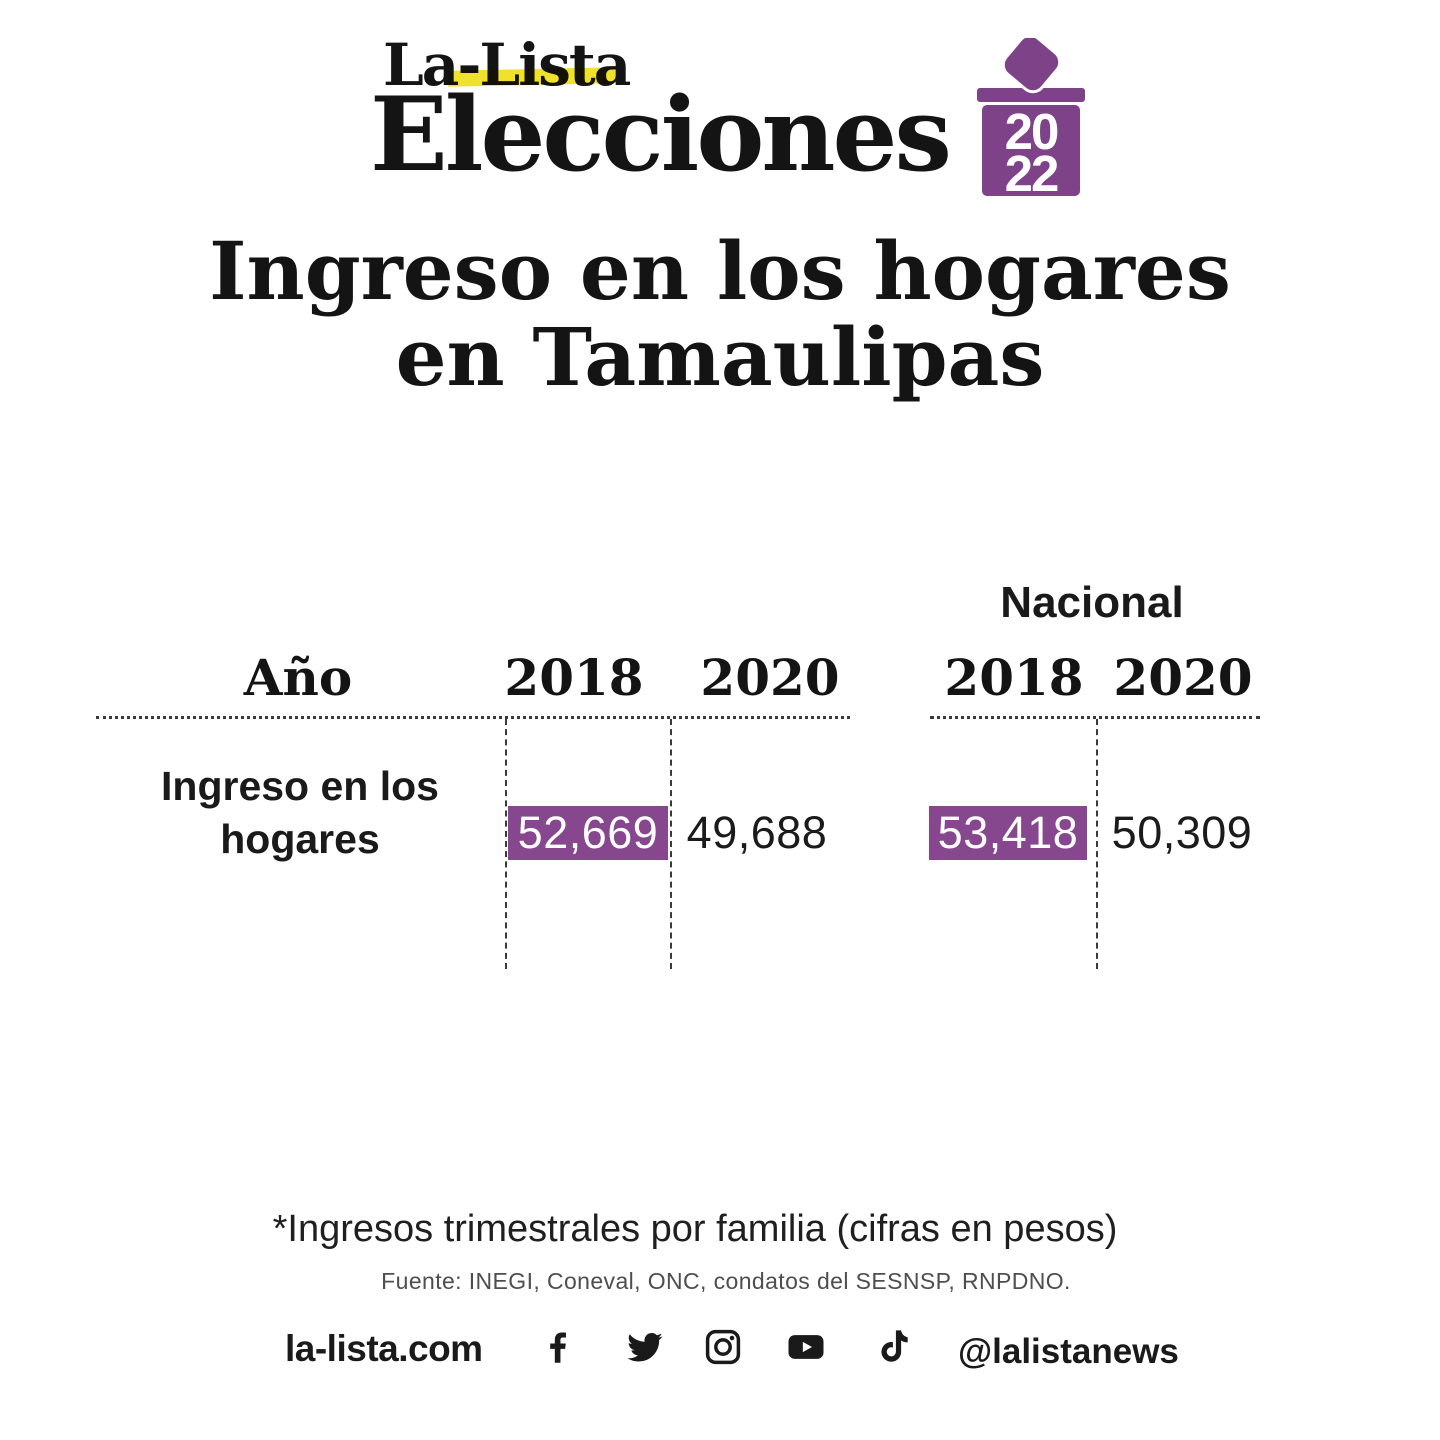 This screenshot has height=1440, width=1440. I want to click on value-nacional-2018-highlighted: 53,418, so click(1008, 833).